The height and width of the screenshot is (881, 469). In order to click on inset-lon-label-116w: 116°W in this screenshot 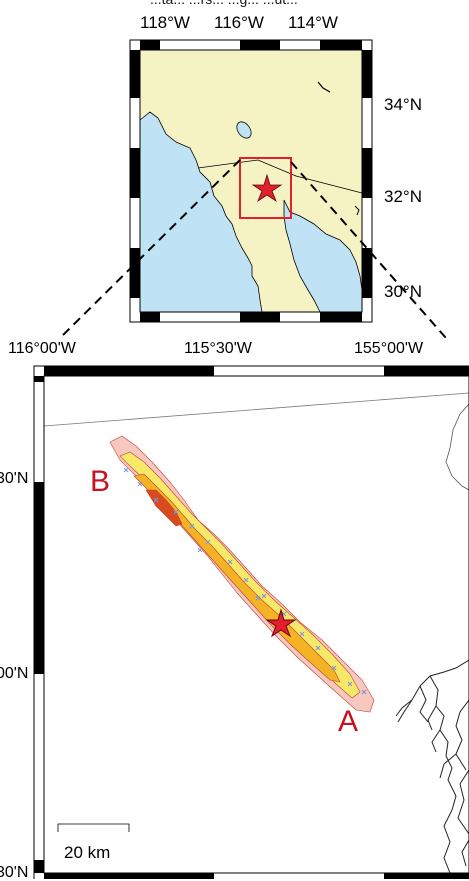, I will do `click(239, 22)`.